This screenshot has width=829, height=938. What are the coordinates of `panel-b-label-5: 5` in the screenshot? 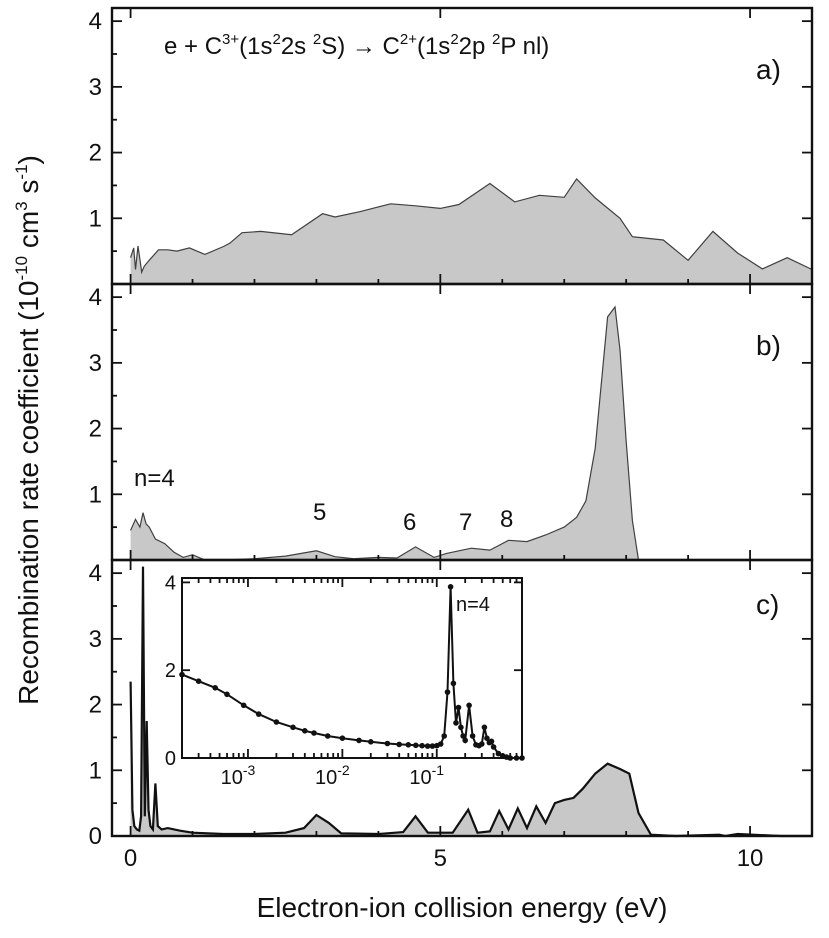 It's located at (319, 512).